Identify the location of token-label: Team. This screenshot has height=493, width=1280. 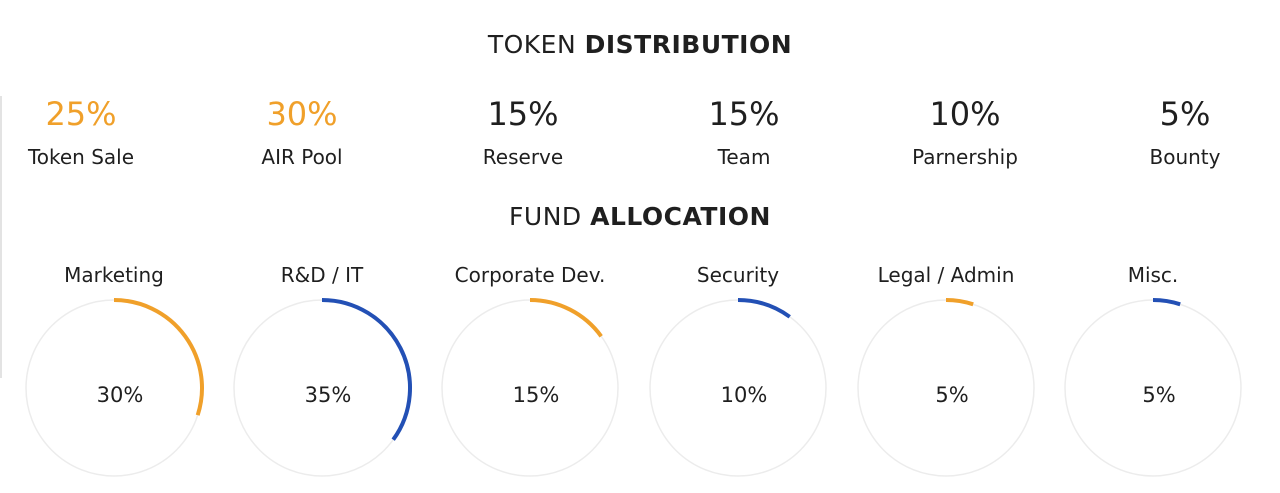
(744, 157).